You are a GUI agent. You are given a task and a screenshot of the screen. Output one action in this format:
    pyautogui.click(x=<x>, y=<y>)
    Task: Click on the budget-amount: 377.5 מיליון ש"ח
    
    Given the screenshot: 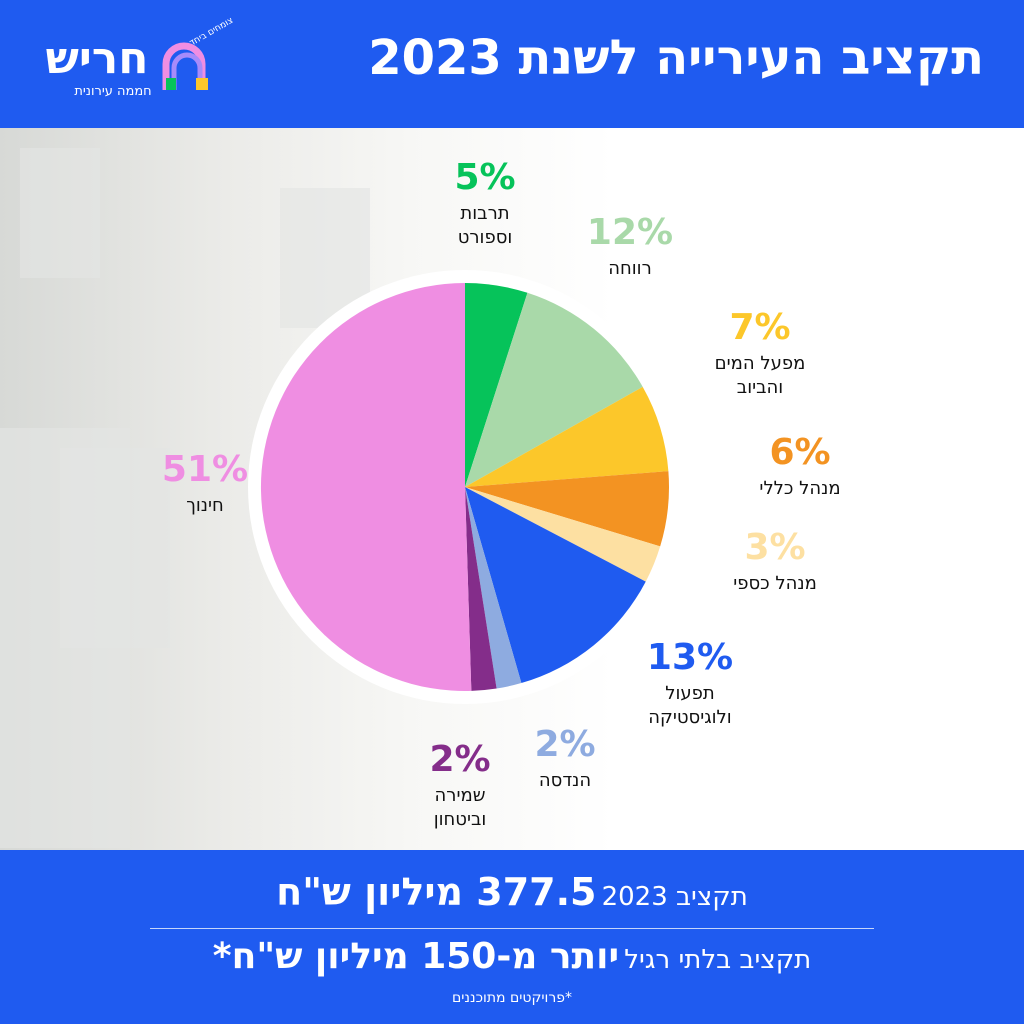 What is the action you would take?
    pyautogui.click(x=436, y=892)
    